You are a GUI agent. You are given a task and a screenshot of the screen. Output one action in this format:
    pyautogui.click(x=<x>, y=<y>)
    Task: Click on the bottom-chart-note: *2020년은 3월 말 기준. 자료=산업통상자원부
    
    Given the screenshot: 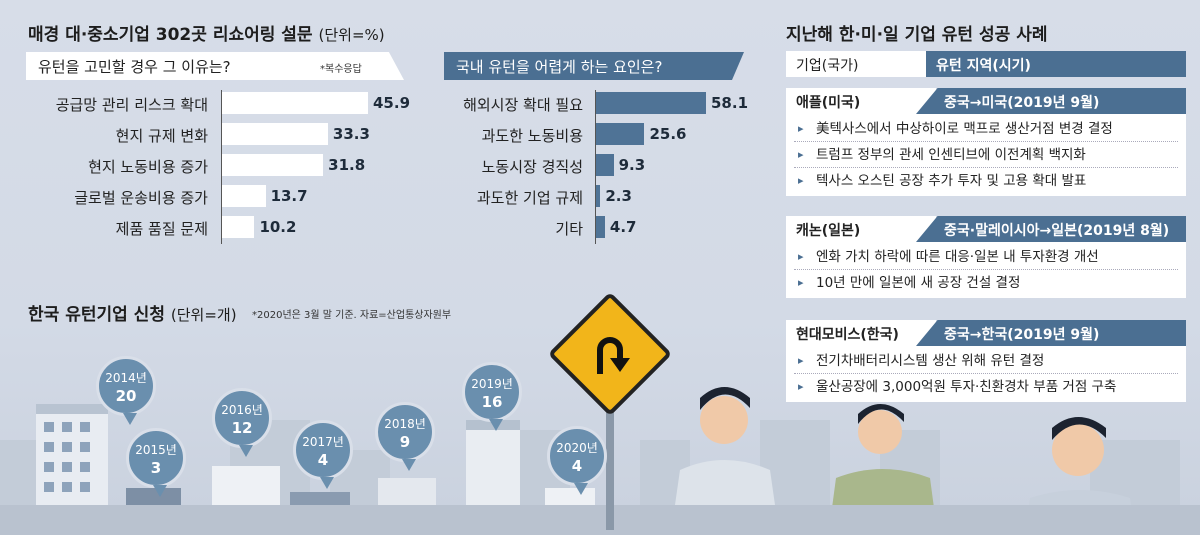 What is the action you would take?
    pyautogui.click(x=352, y=315)
    